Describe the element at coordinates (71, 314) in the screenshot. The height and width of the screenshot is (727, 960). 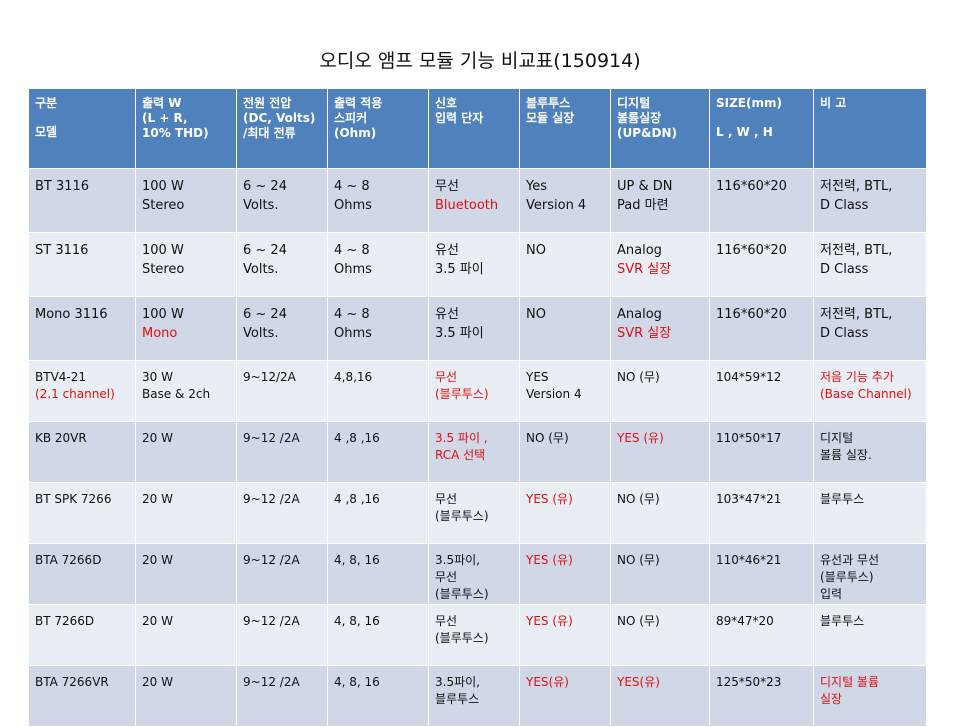
I see `cell-line: Mono 3116` at that location.